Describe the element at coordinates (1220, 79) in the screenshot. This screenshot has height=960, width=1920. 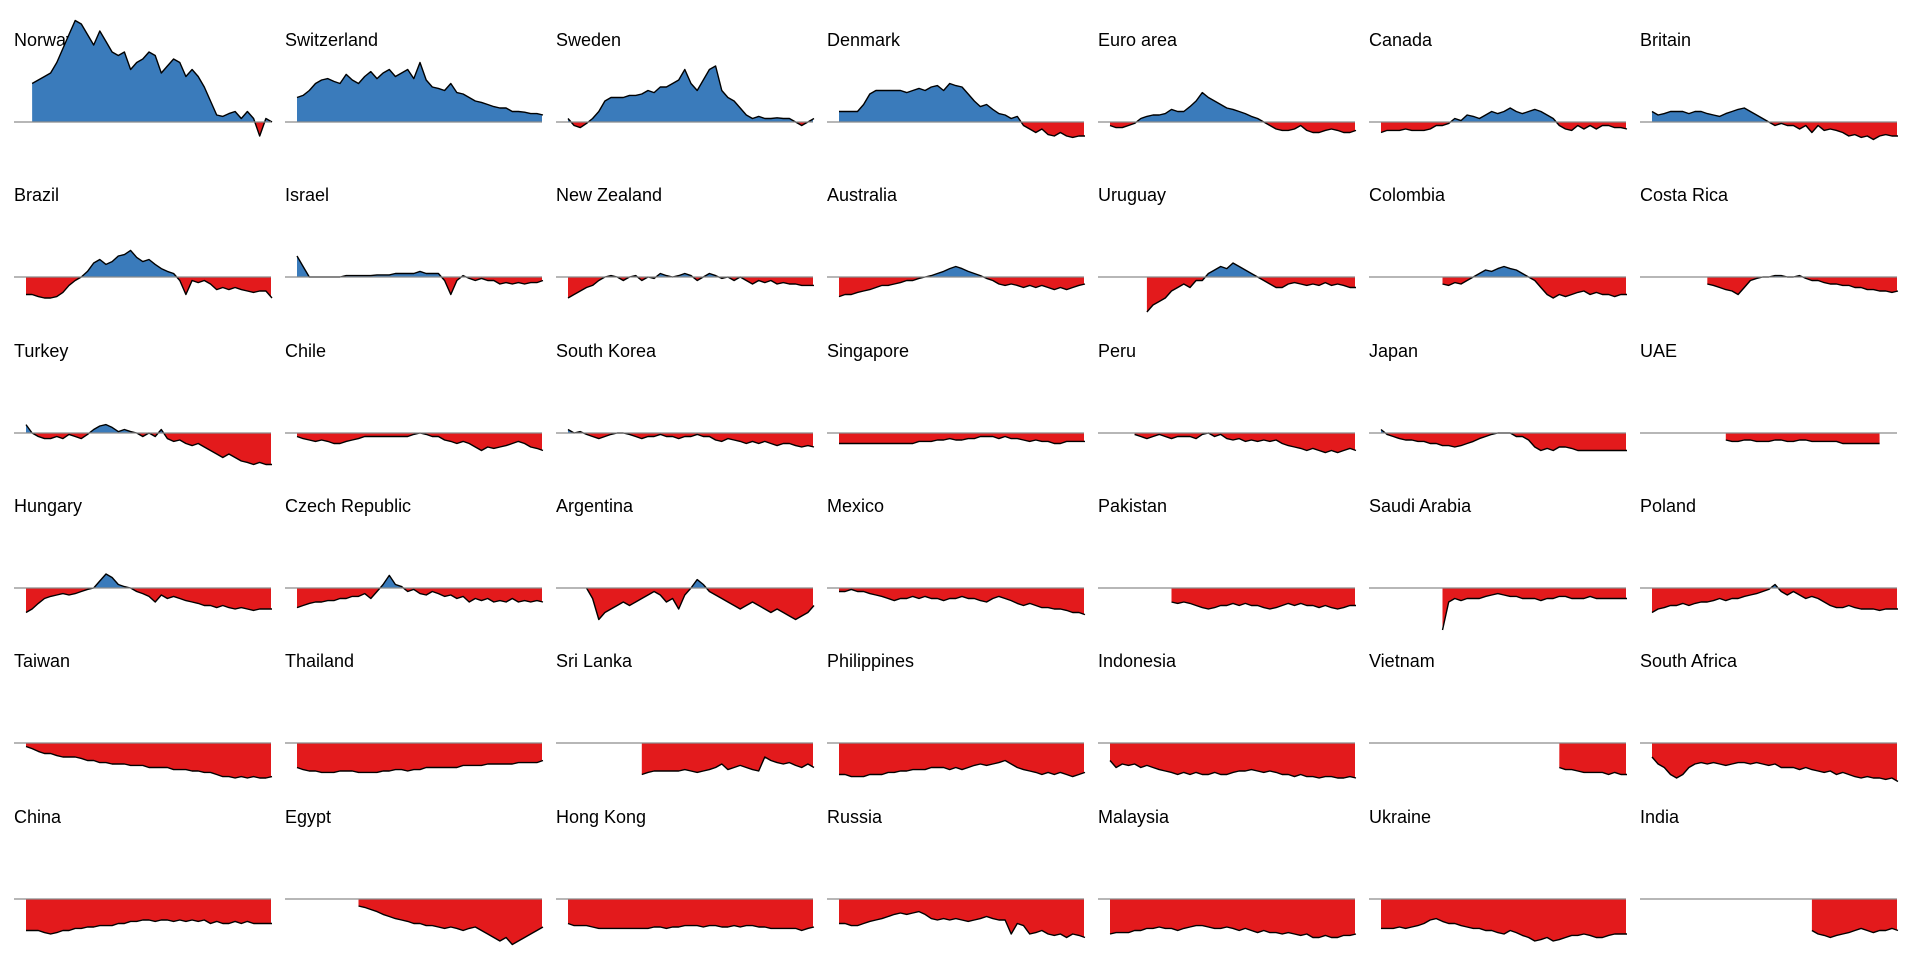
I see `chart-panel: Euro area` at that location.